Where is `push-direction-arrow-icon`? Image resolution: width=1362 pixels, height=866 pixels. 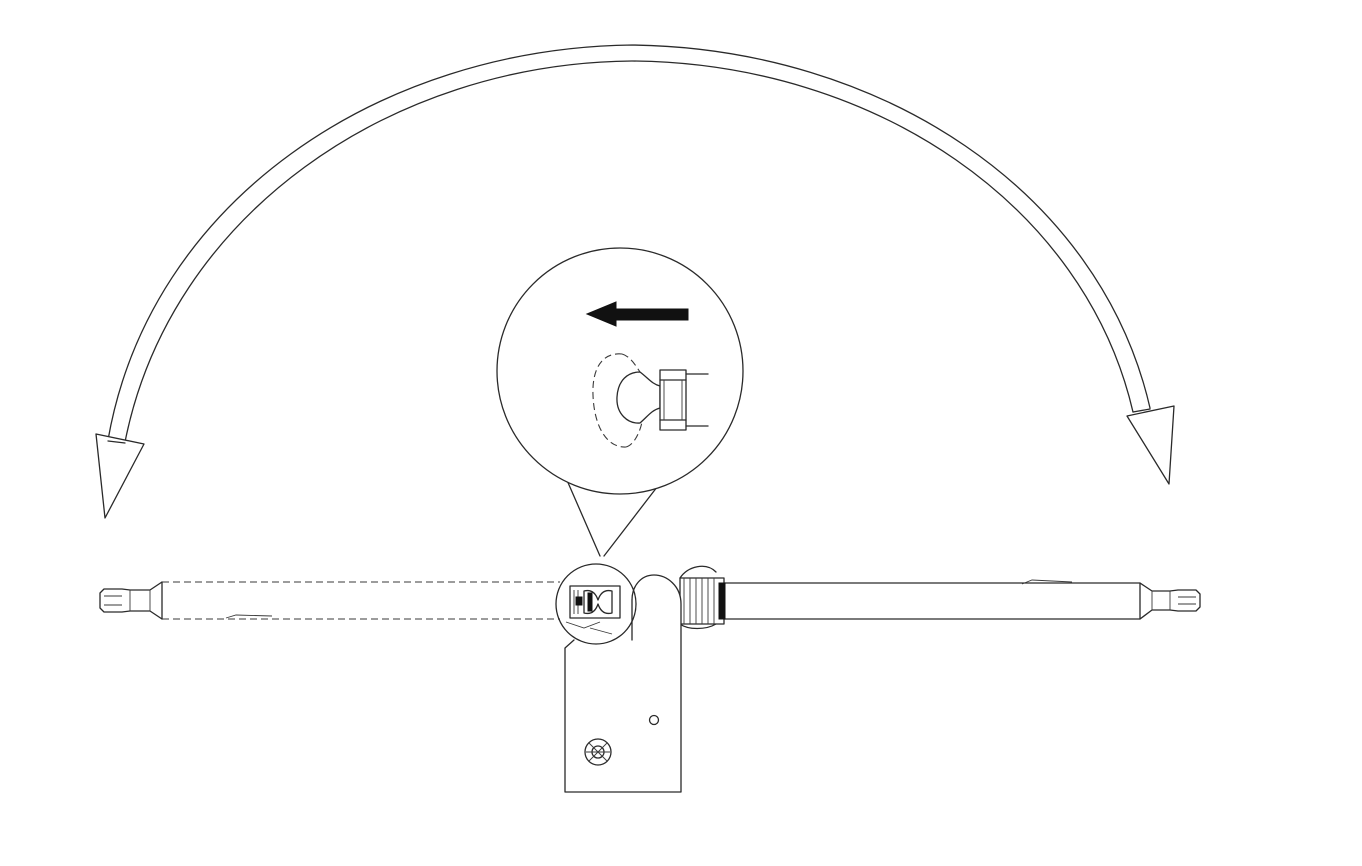
push-direction-arrow-icon is located at coordinates (637, 314).